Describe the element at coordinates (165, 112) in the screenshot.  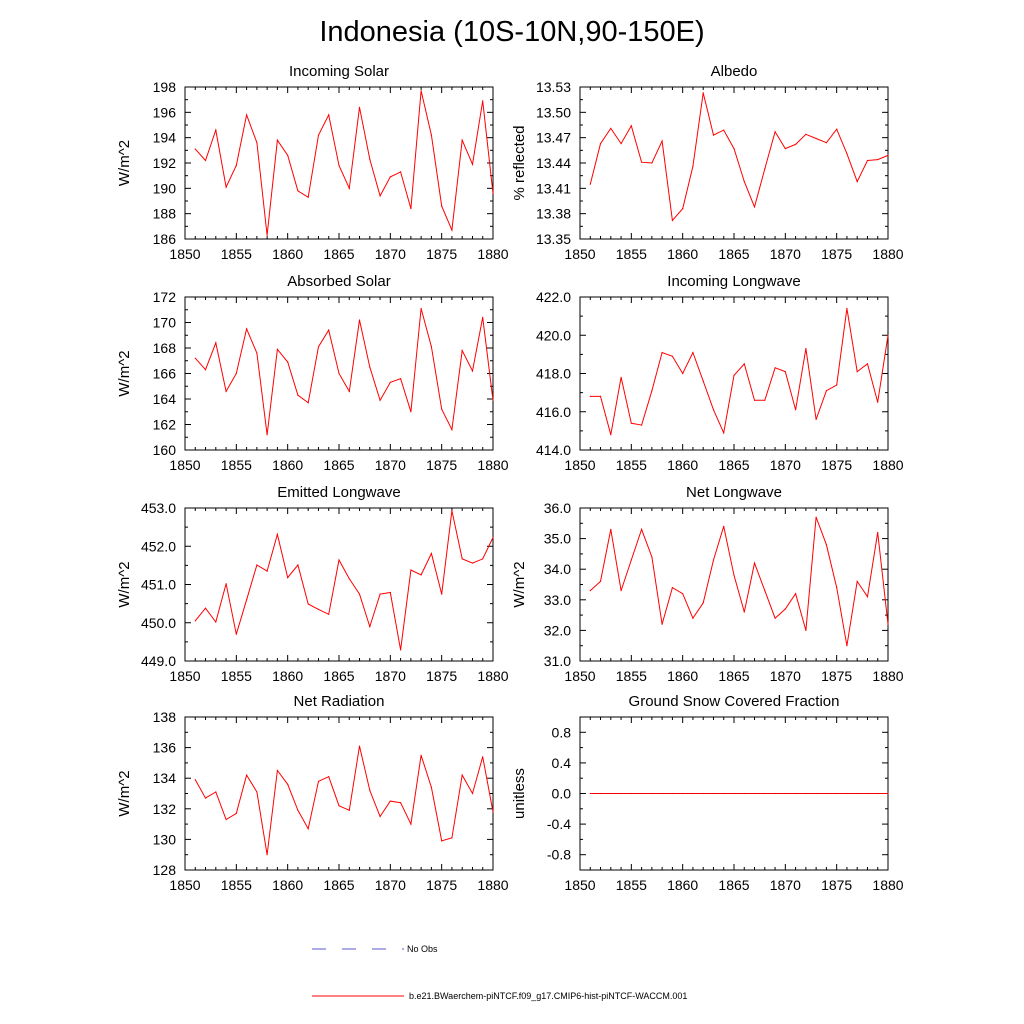
I see `y-tick-label: 196` at that location.